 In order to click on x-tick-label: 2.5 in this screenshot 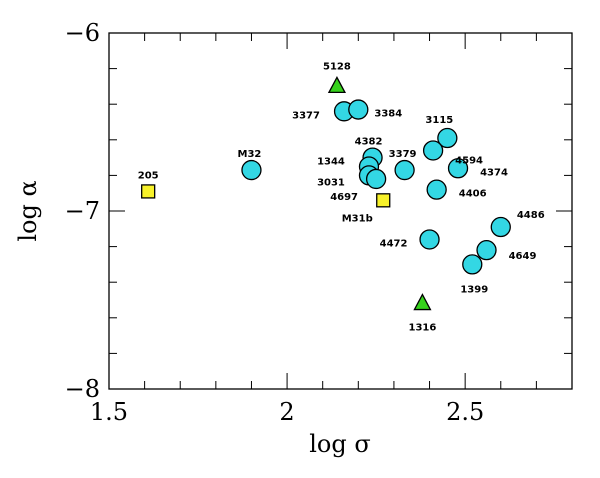, I will do `click(465, 412)`.